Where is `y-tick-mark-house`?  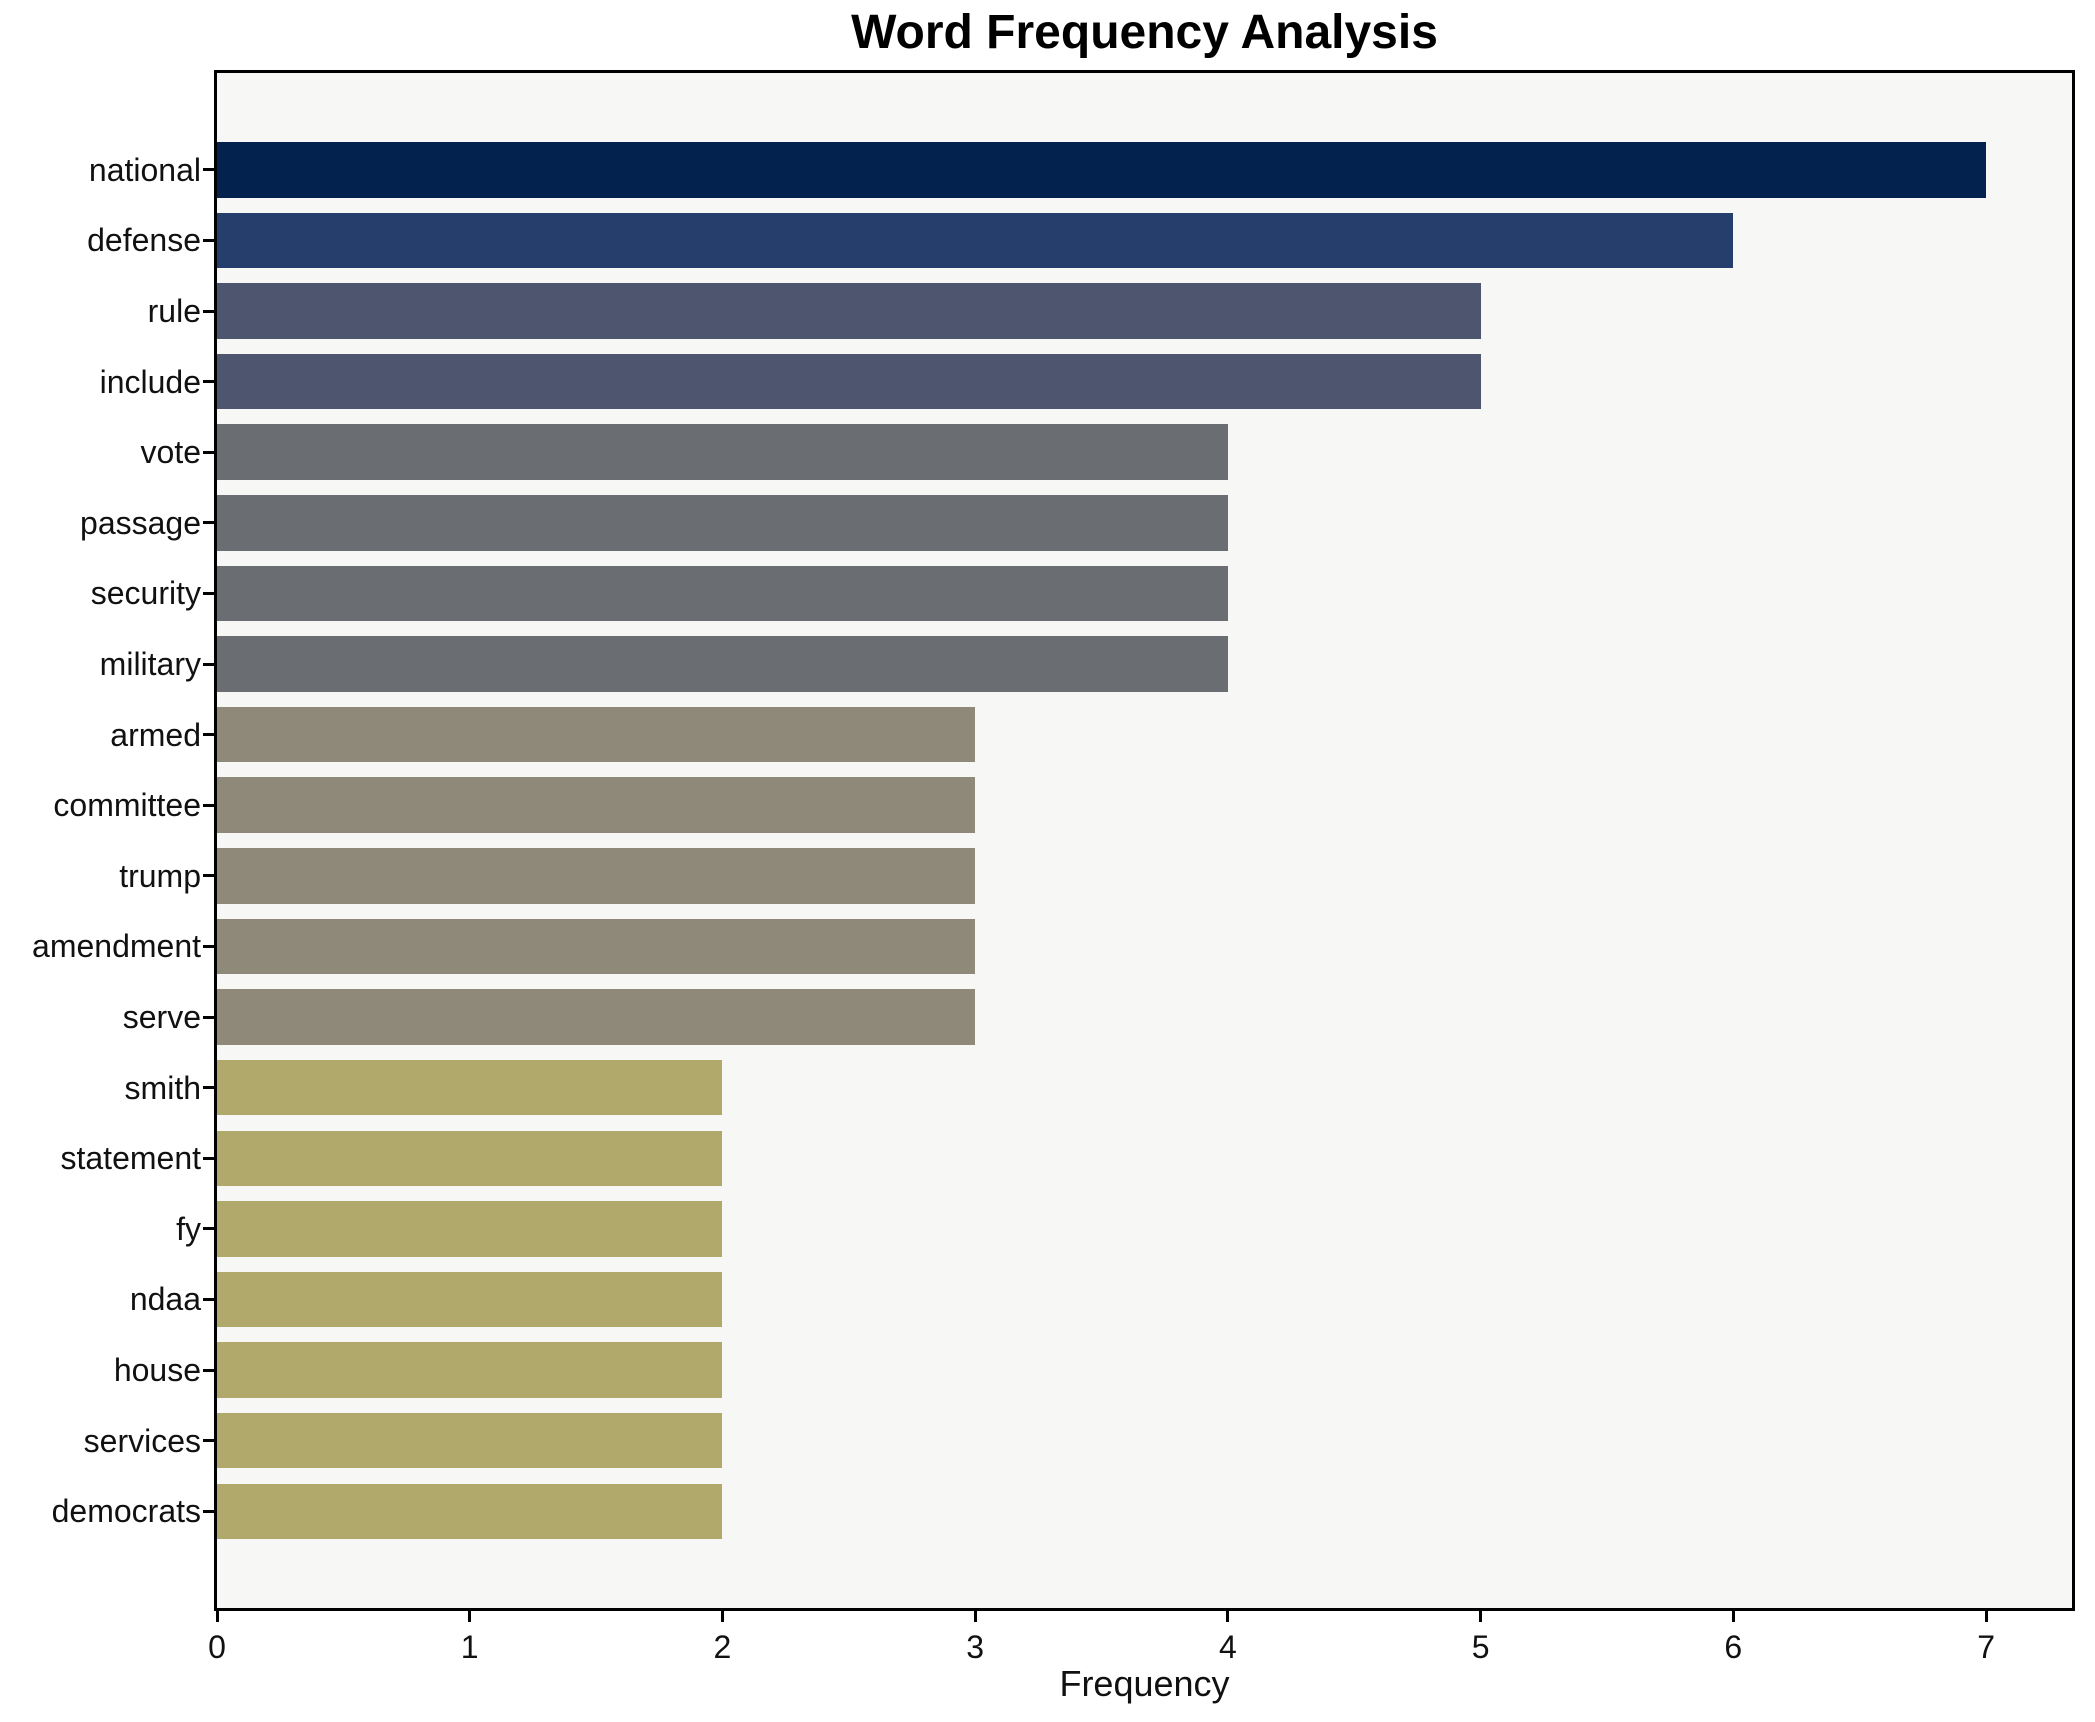 y-tick-mark-house is located at coordinates (208, 1370).